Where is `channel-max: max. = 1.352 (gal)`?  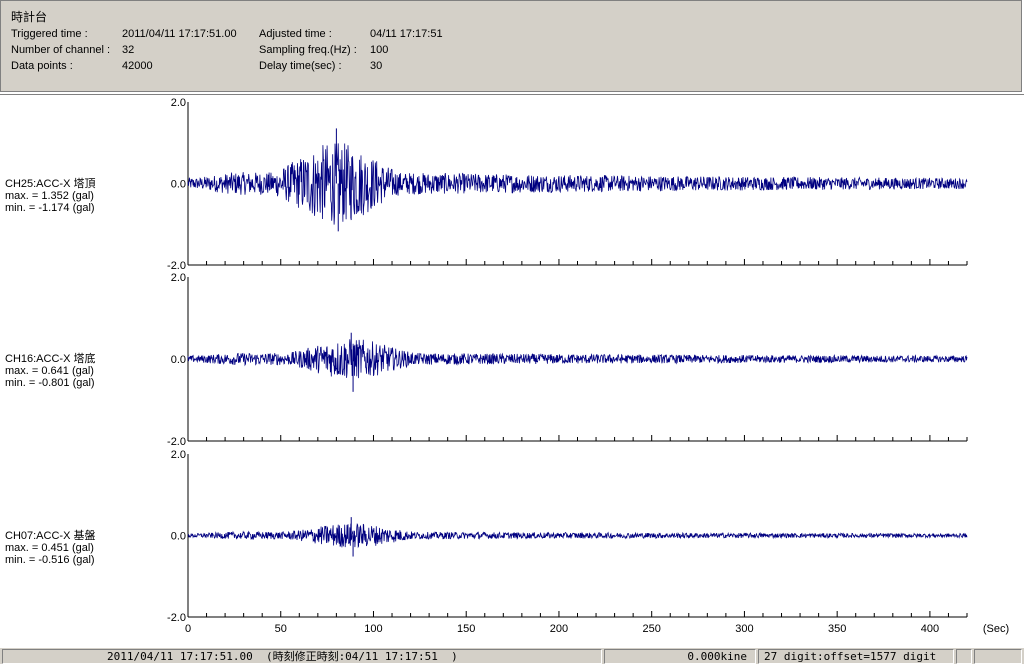 channel-max: max. = 1.352 (gal) is located at coordinates (49, 196).